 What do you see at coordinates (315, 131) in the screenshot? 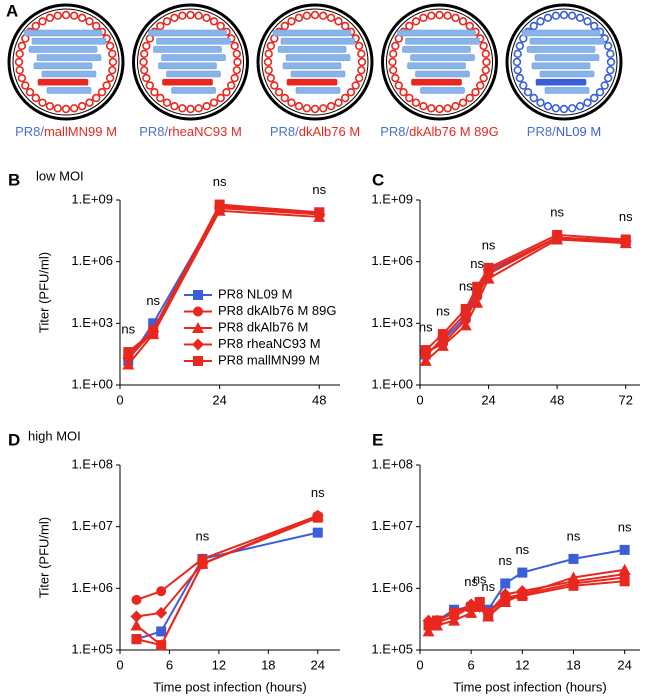
I see `virus-label: PR8/dkAlb76 M` at bounding box center [315, 131].